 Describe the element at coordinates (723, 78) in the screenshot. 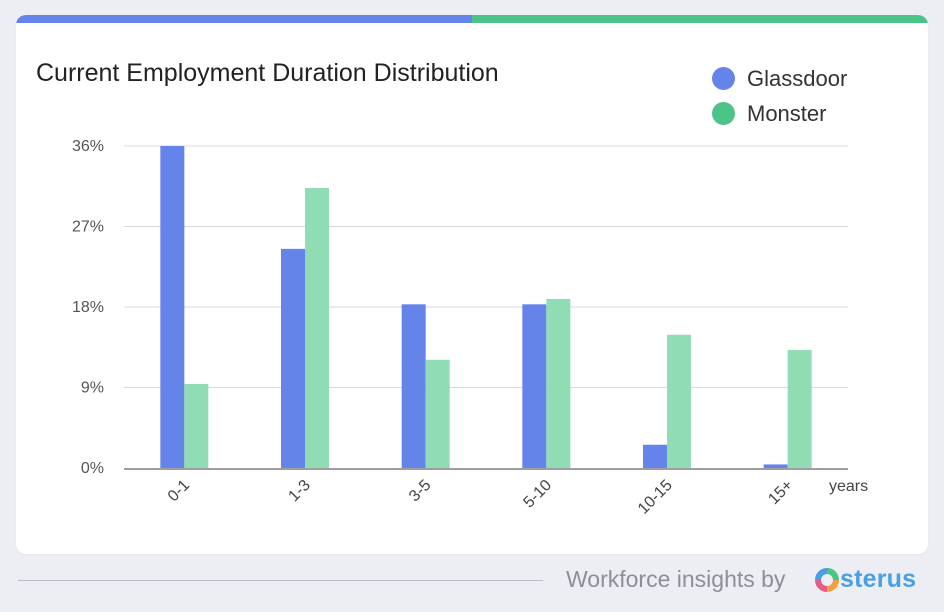

I see `legend-dot-glassdoor` at that location.